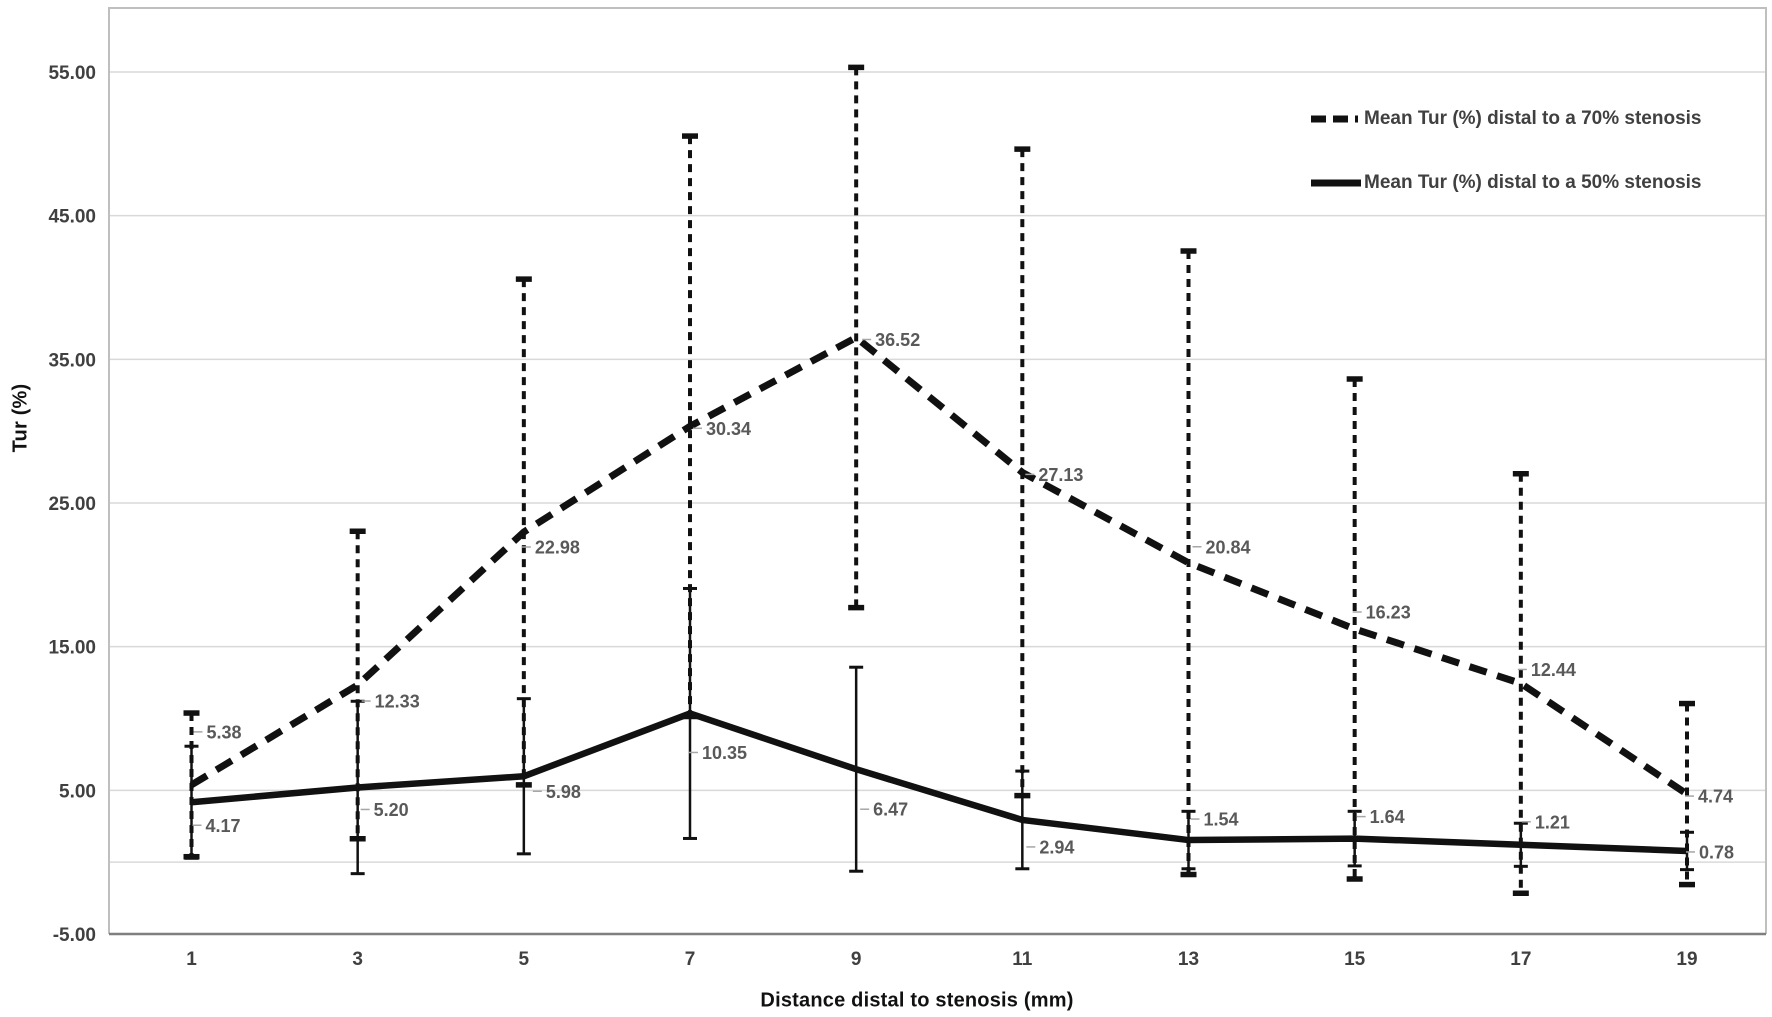 This screenshot has height=1017, width=1772. I want to click on y-axis-title: Tur (%), so click(20, 418).